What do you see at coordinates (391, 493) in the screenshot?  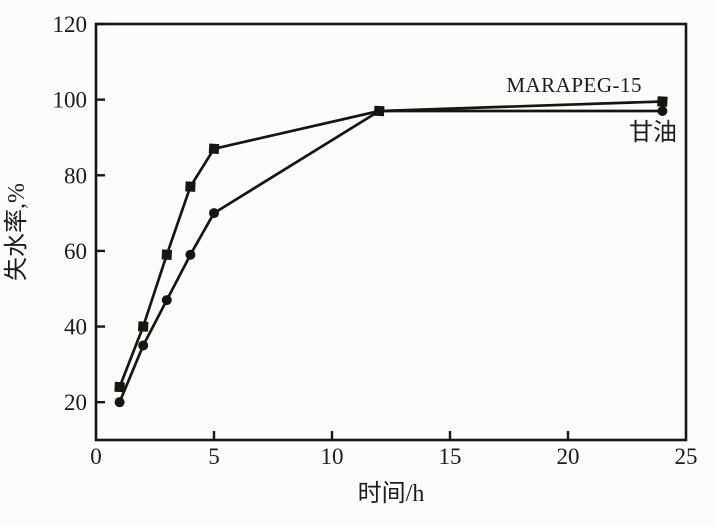 I see `x-axis-title: 时间/h` at bounding box center [391, 493].